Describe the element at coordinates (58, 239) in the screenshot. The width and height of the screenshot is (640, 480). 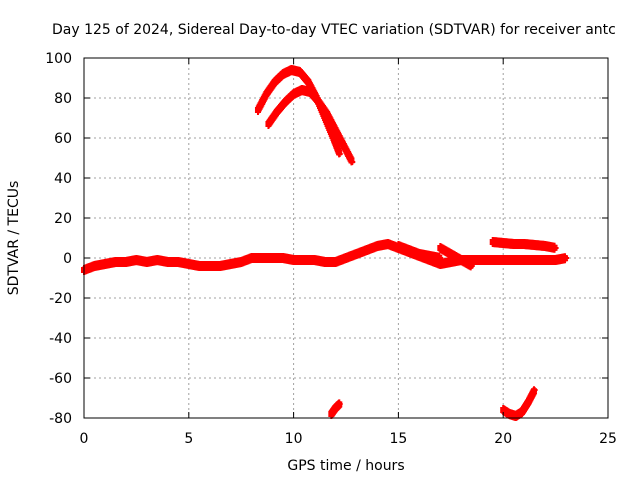
I see `y-tick-labels: -80 -60 -40 -20 0 20 40 60 80 100` at that location.